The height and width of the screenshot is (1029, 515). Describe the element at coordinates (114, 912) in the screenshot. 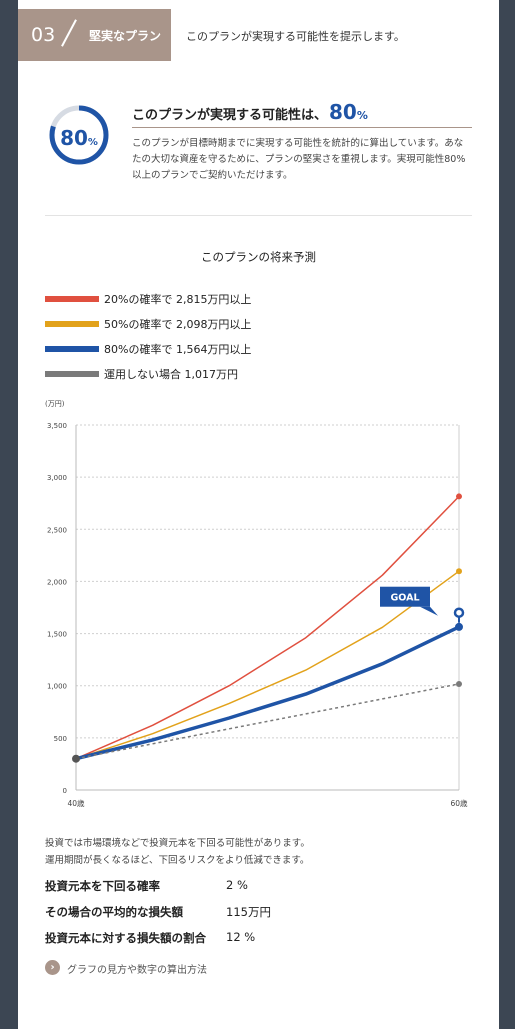

I see `stat-label-average-loss: その場合の平均的な損失額` at that location.